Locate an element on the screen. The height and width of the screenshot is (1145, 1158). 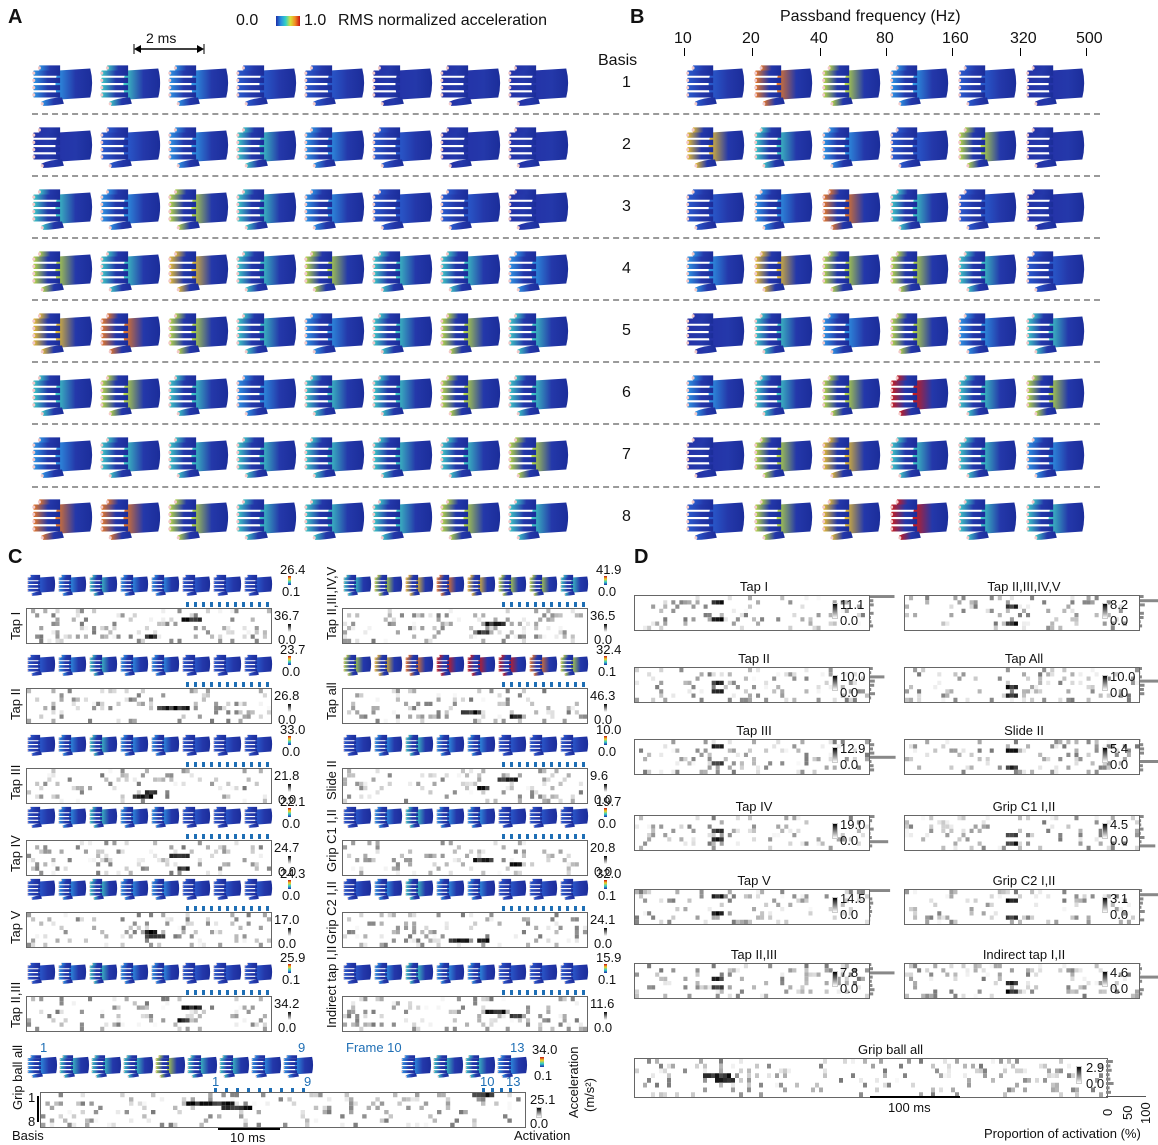
hand-b-r7-c4 is located at coordinates (919, 455).